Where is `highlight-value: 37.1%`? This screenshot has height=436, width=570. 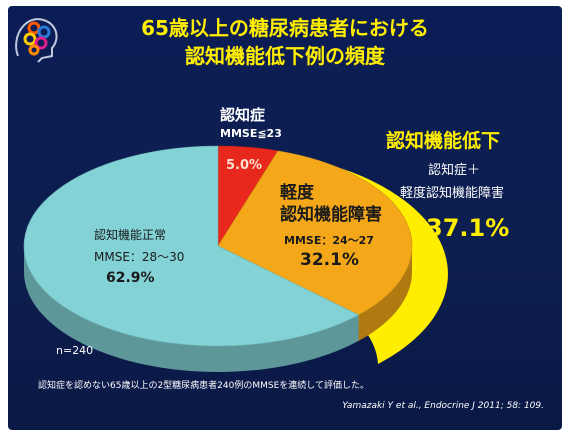 highlight-value: 37.1% is located at coordinates (468, 228).